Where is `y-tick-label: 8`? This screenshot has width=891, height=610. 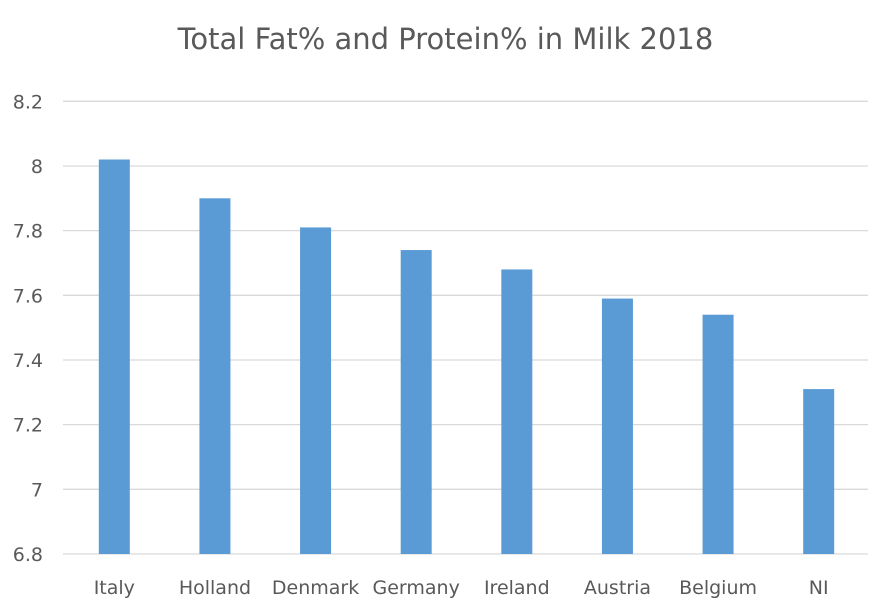
y-tick-label: 8 is located at coordinates (37, 167).